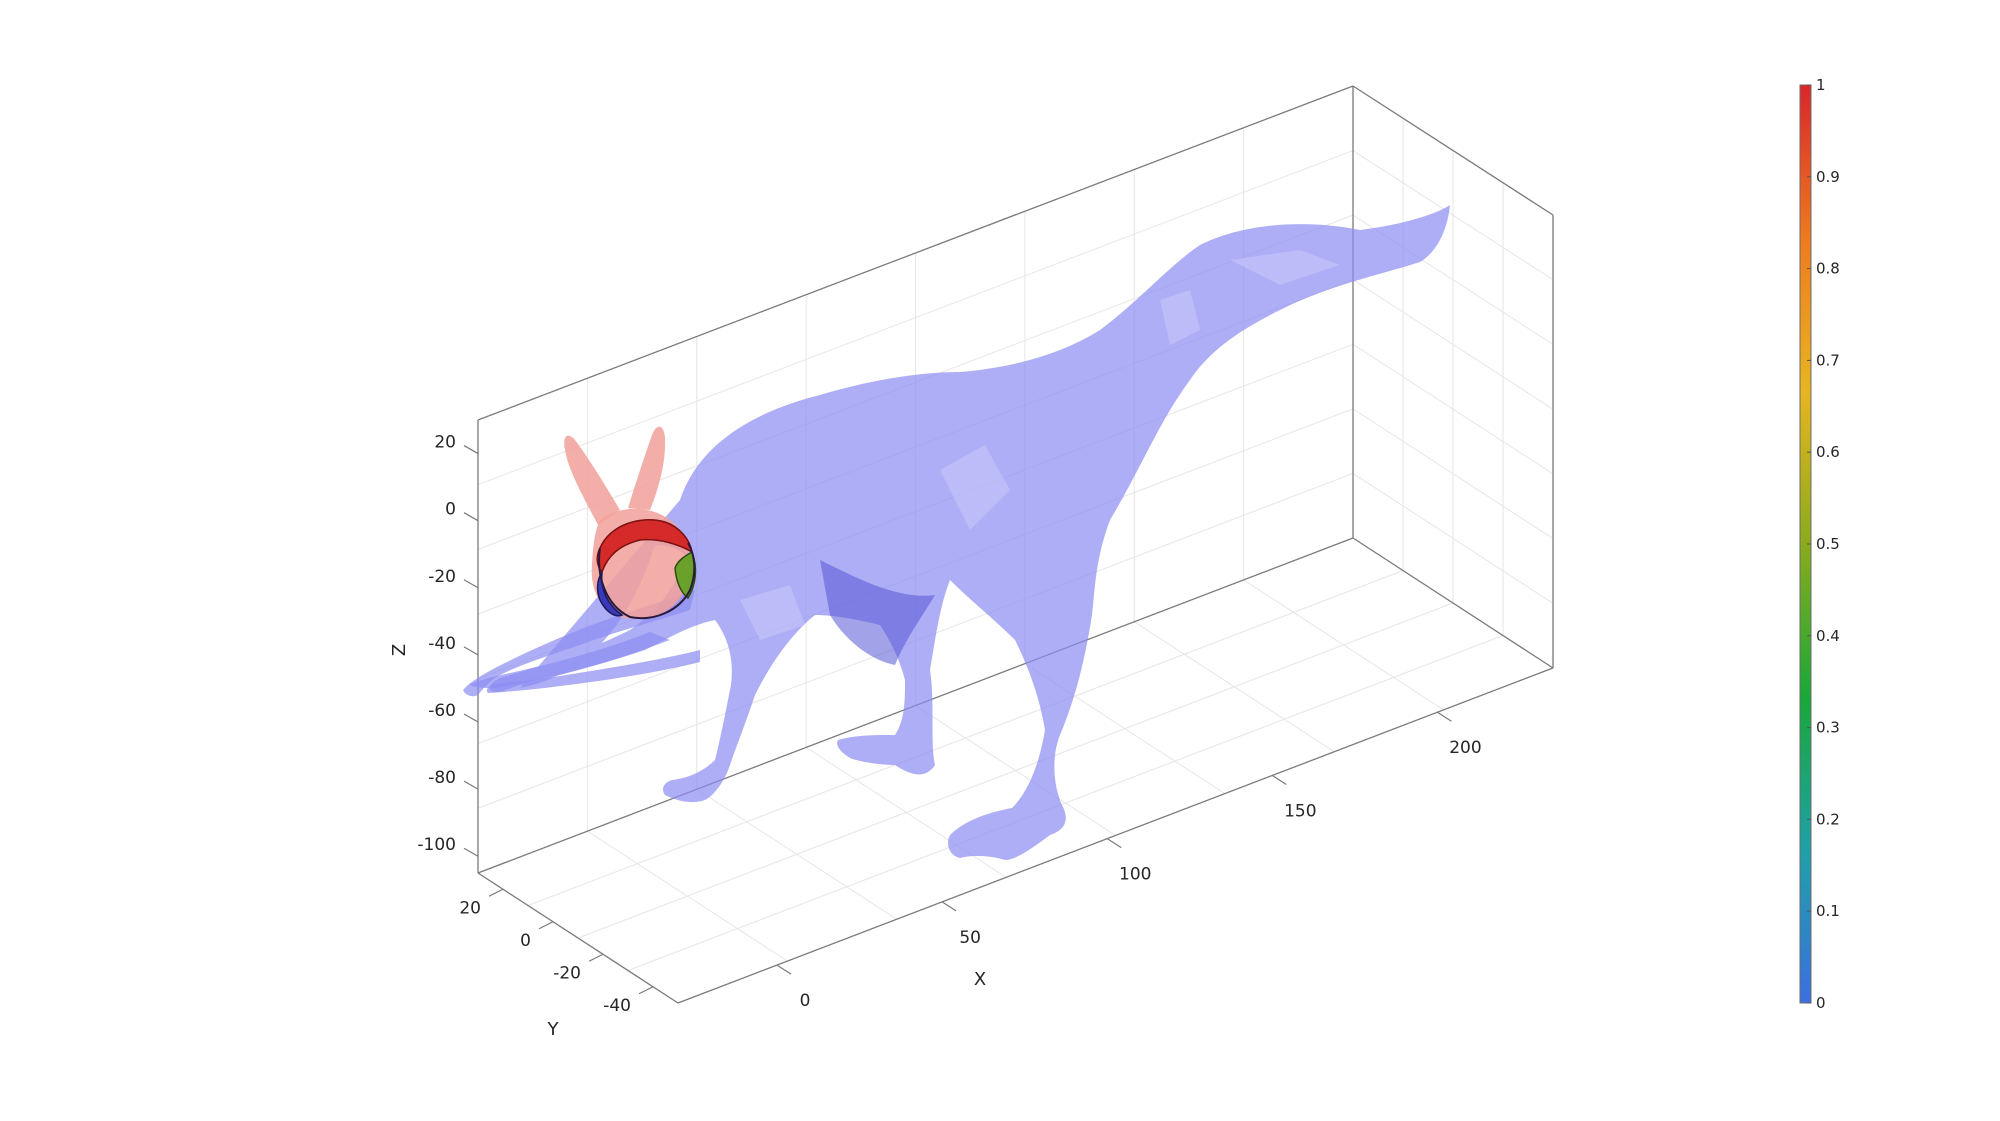  I want to click on x-tick-label: 100, so click(1135, 875).